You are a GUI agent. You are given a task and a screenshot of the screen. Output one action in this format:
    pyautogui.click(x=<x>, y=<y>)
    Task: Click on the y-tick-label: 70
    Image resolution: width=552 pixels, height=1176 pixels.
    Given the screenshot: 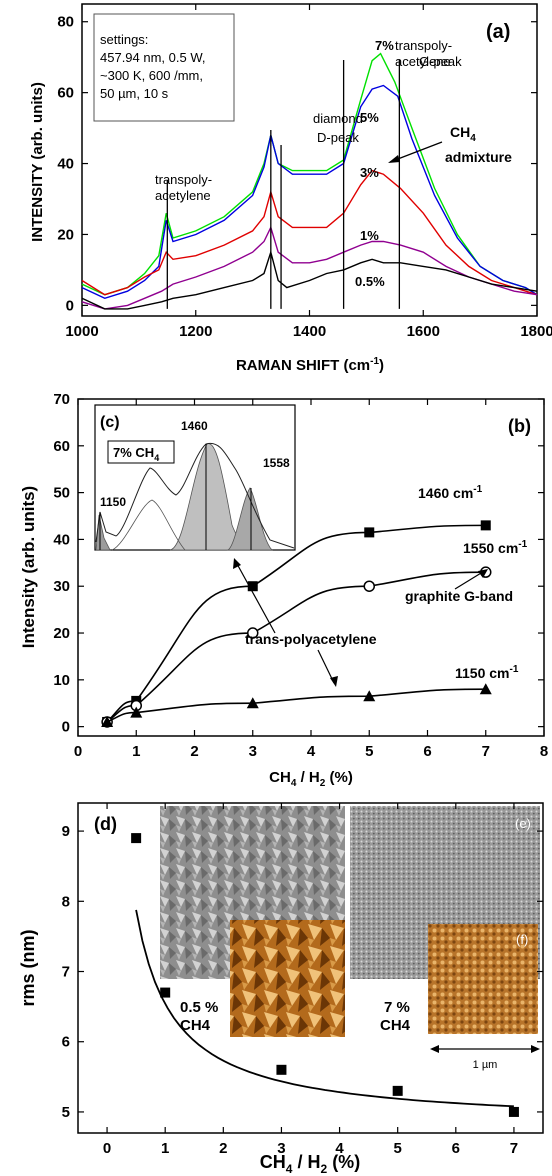 What is the action you would take?
    pyautogui.click(x=61, y=399)
    